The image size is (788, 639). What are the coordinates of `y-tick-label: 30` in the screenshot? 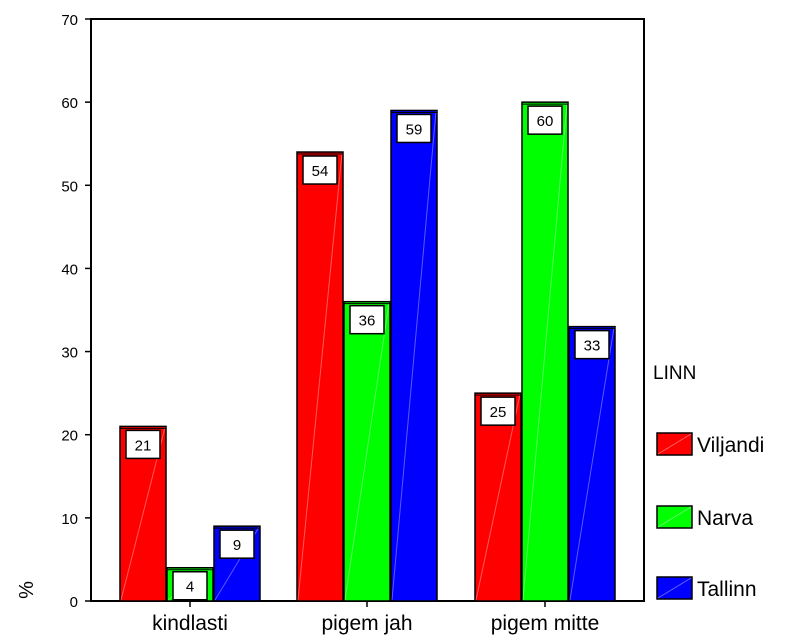 It's located at (69, 353).